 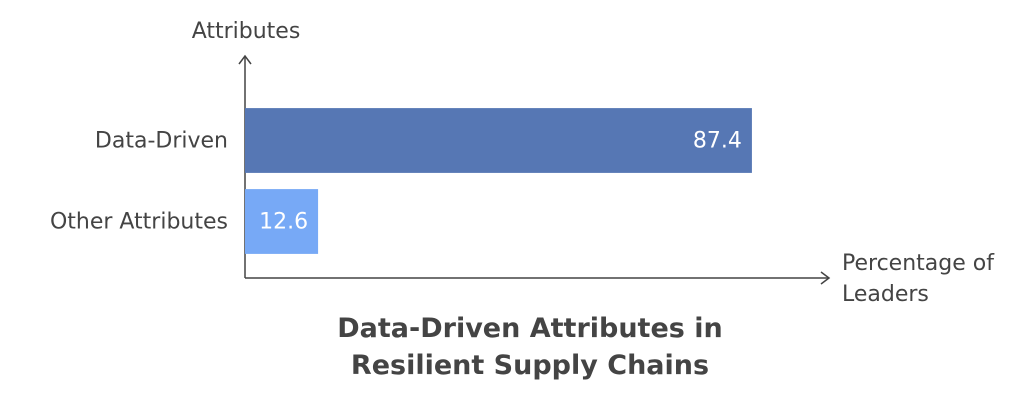 What do you see at coordinates (717, 141) in the screenshot?
I see `value-label: 87.4` at bounding box center [717, 141].